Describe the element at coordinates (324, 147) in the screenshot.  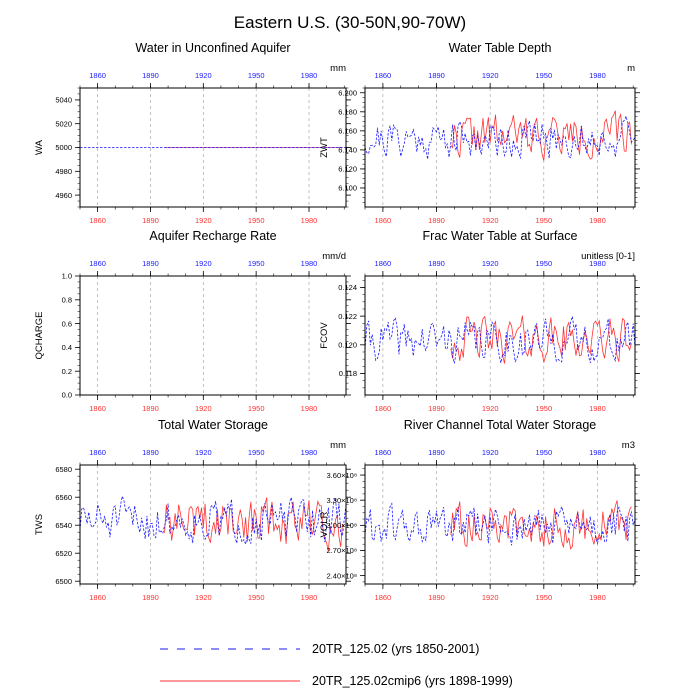
I see `y-axis-label: ZWT` at that location.